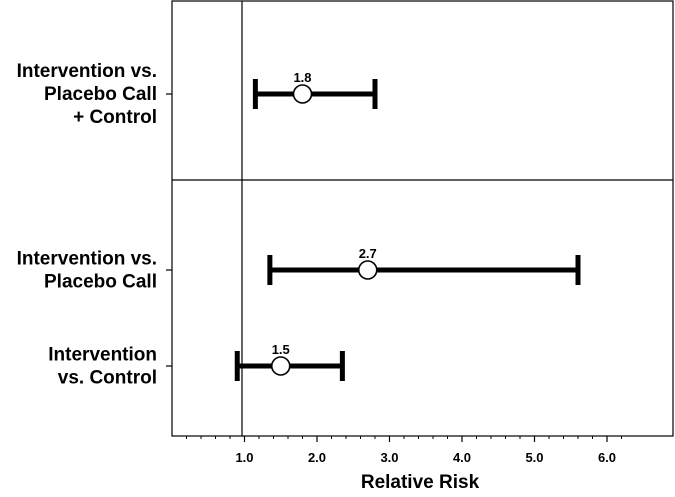  What do you see at coordinates (389, 457) in the screenshot?
I see `x-tick-label: 3.0` at bounding box center [389, 457].